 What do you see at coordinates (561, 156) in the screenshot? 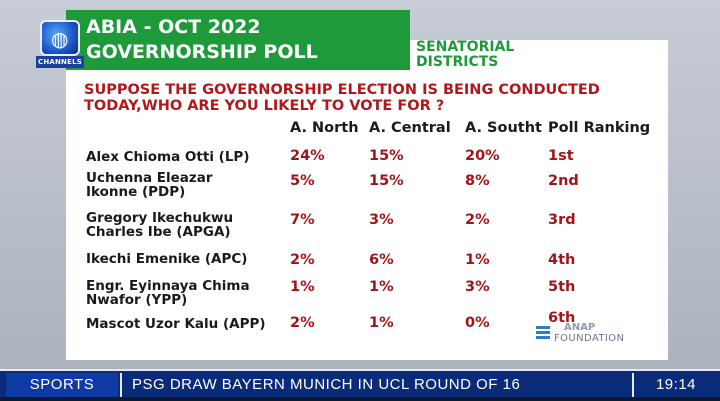
I see `cell-rank: 1st` at bounding box center [561, 156].